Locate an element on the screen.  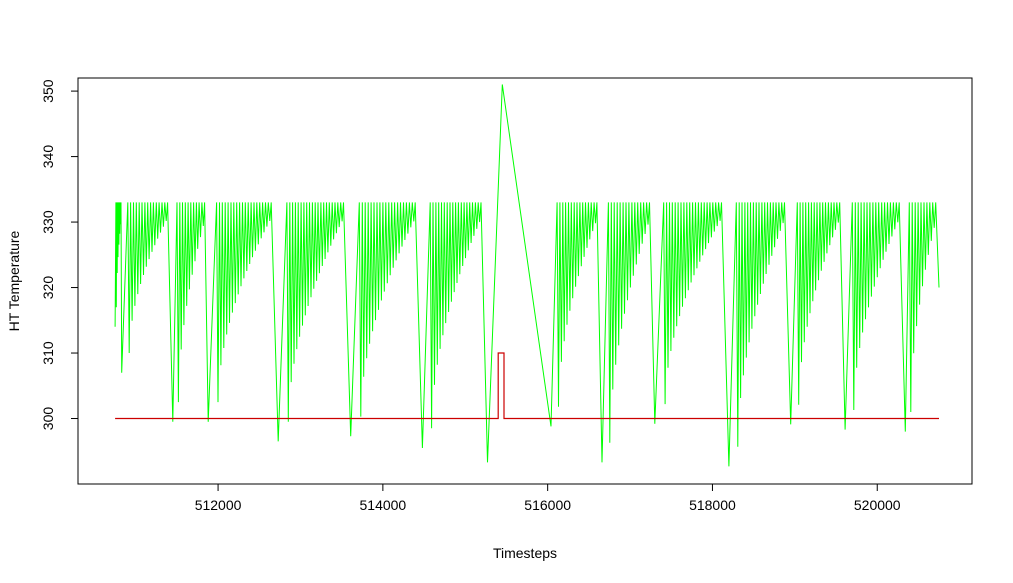
x-tick-label: 518000 is located at coordinates (712, 505).